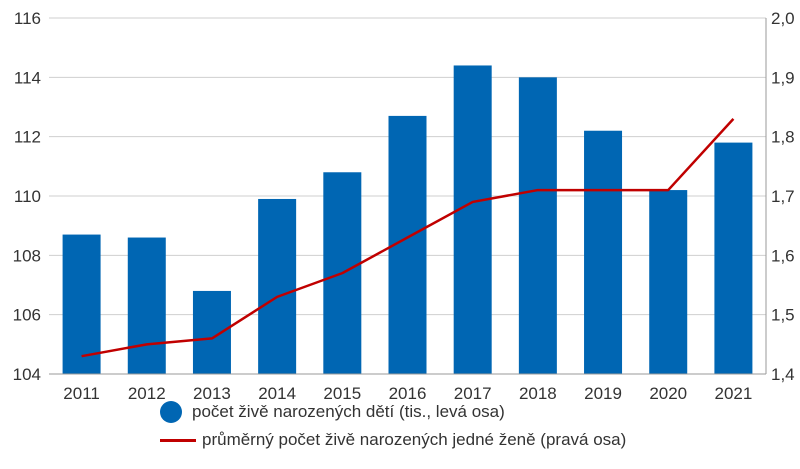  What do you see at coordinates (783, 374) in the screenshot?
I see `y-right-tick-label: 1,4` at bounding box center [783, 374].